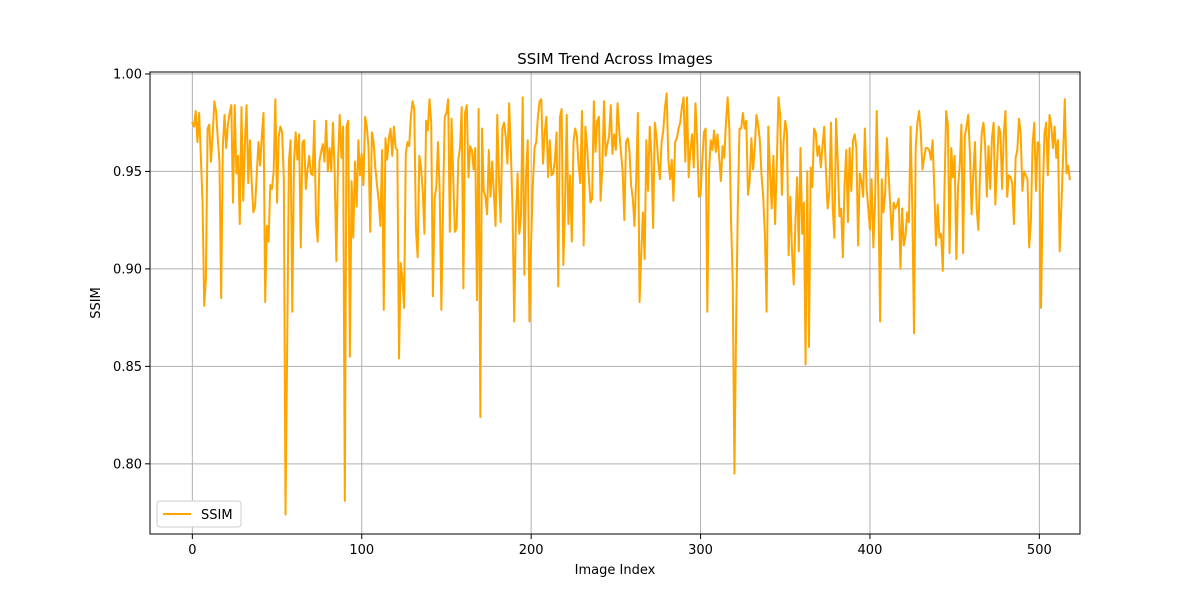  What do you see at coordinates (96, 303) in the screenshot?
I see `y-axis-label: SSIM` at bounding box center [96, 303].